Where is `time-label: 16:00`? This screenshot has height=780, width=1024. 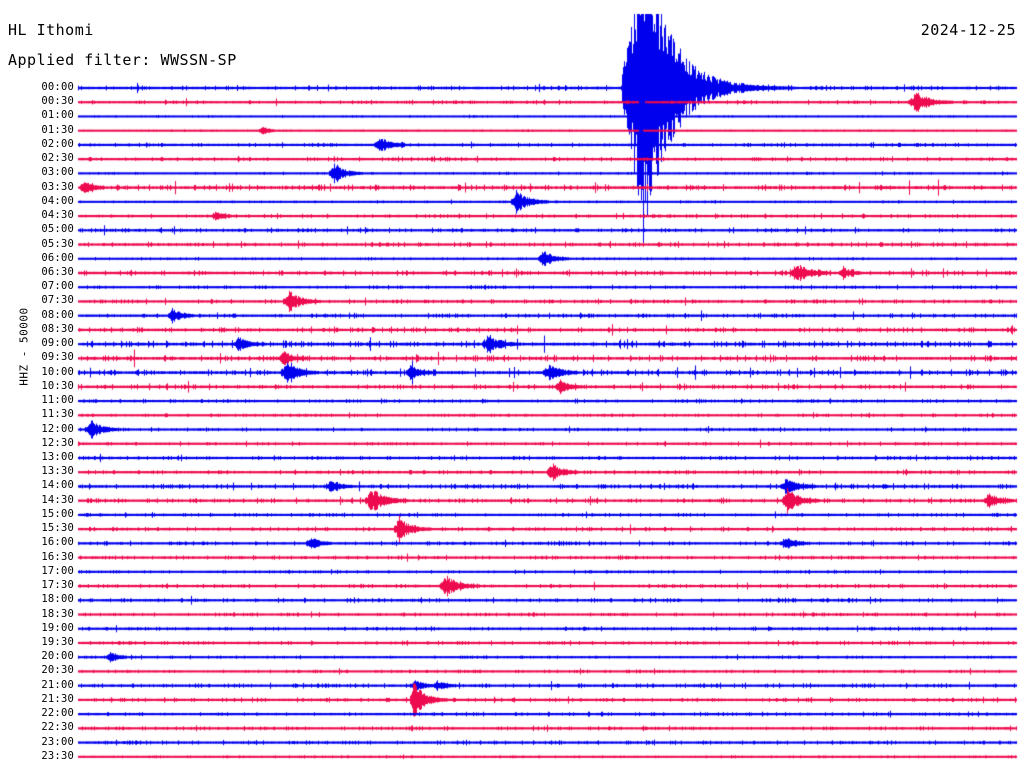
time-label: 16:00 is located at coordinates (57, 542).